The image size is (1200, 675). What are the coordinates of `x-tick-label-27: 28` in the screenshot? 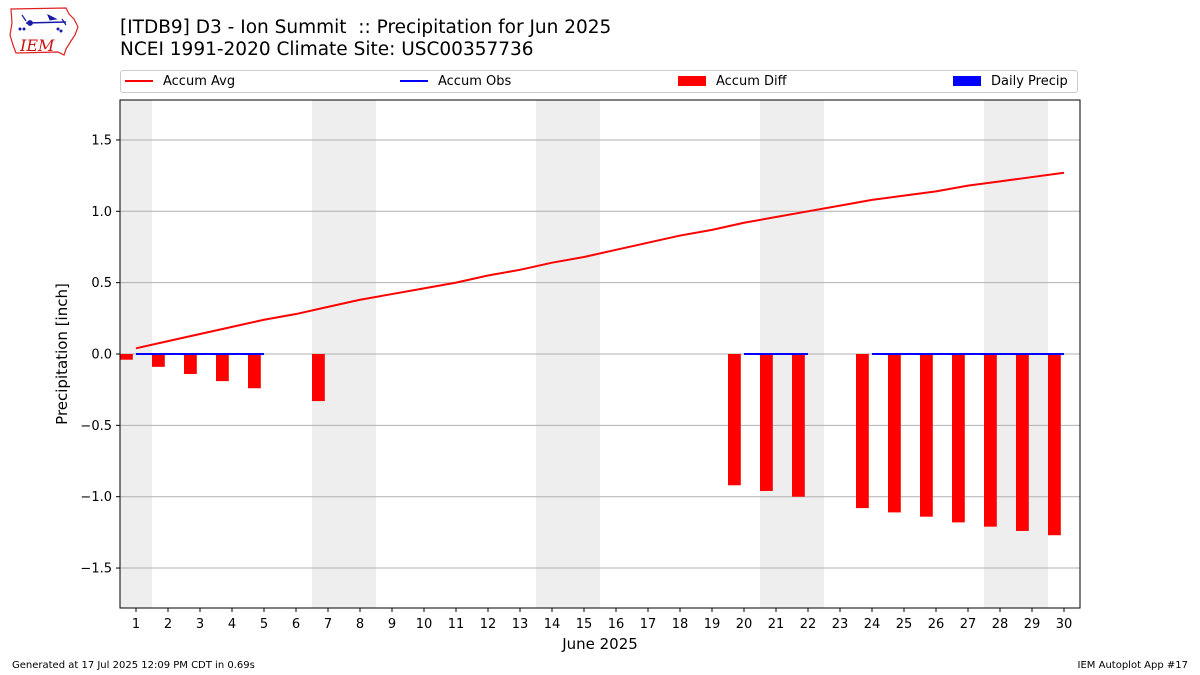 It's located at (1000, 624).